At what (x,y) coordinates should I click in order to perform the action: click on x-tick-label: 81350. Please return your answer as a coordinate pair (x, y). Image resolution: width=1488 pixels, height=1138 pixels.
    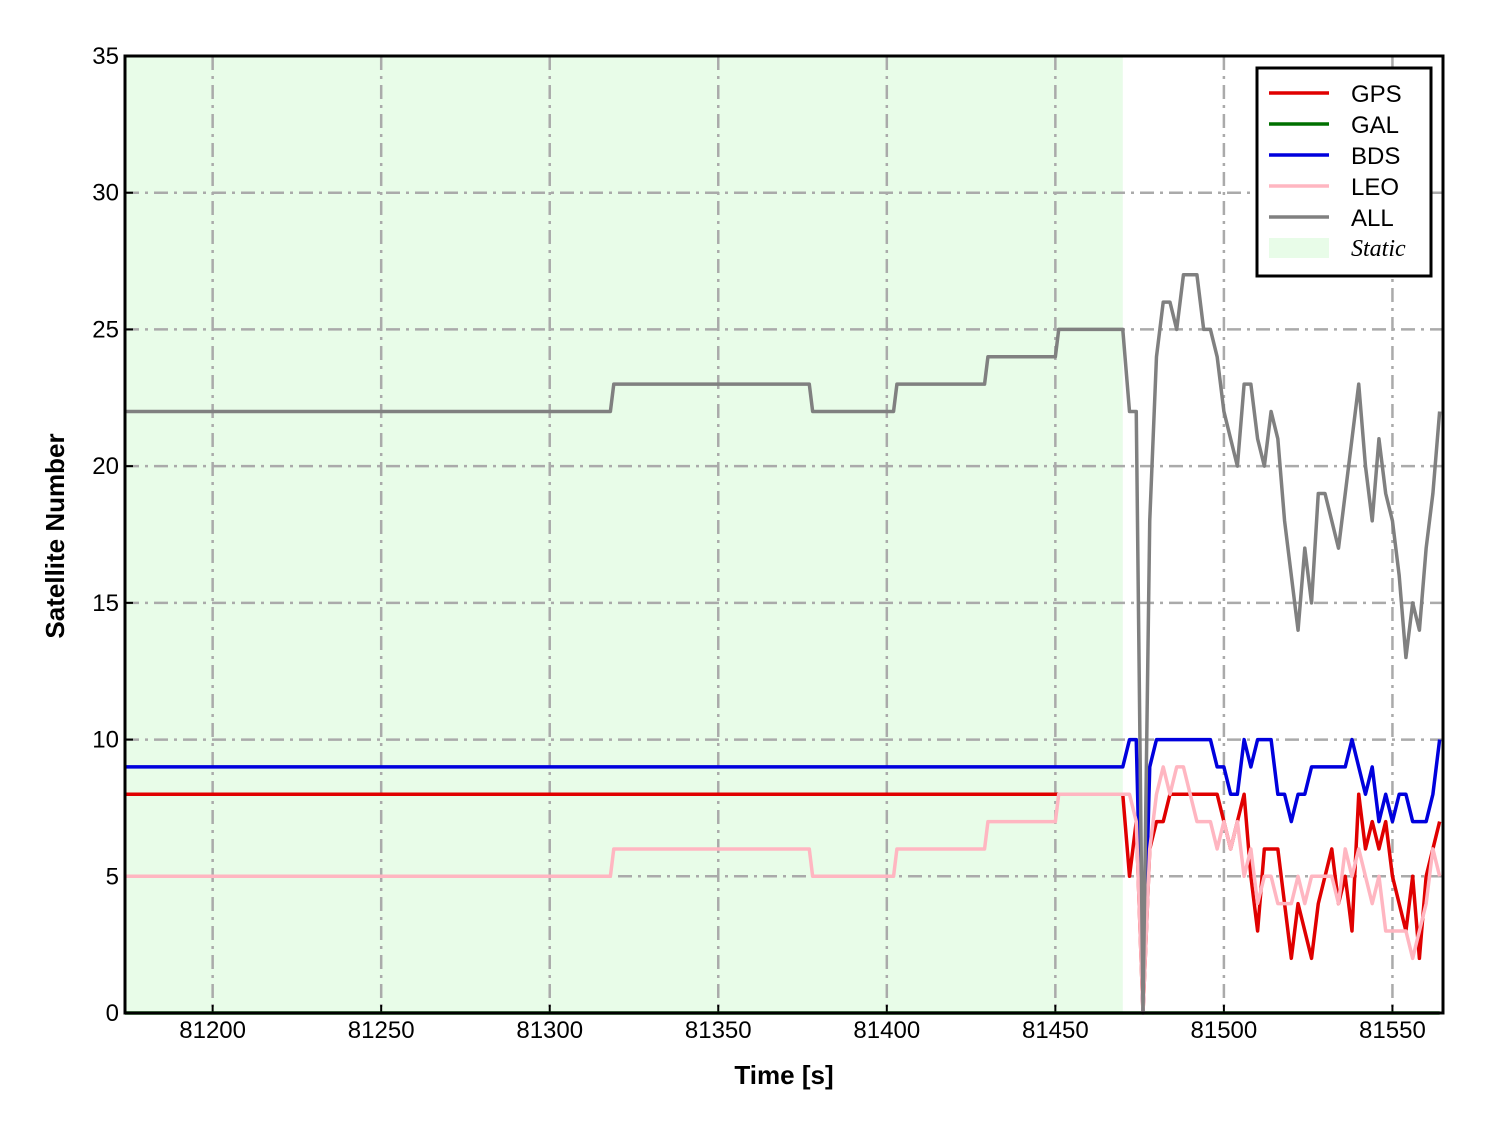
    Looking at the image, I should click on (718, 1030).